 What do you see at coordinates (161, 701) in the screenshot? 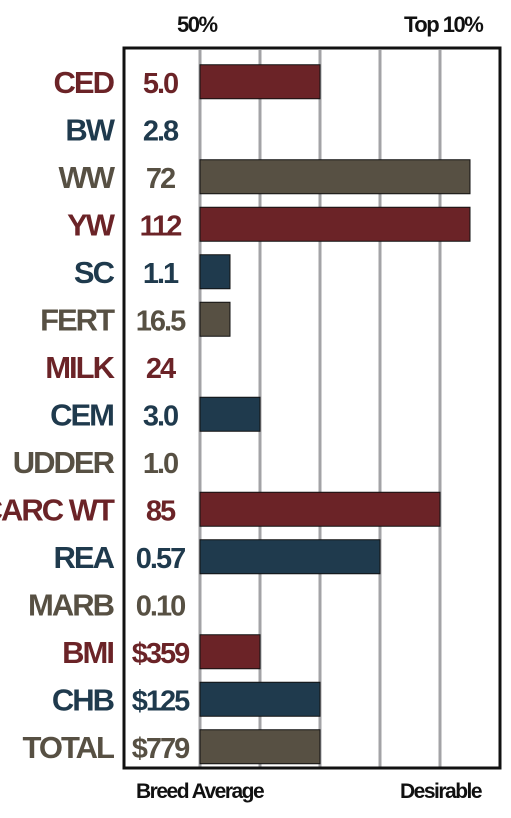
I see `epd-value-label: $125` at bounding box center [161, 701].